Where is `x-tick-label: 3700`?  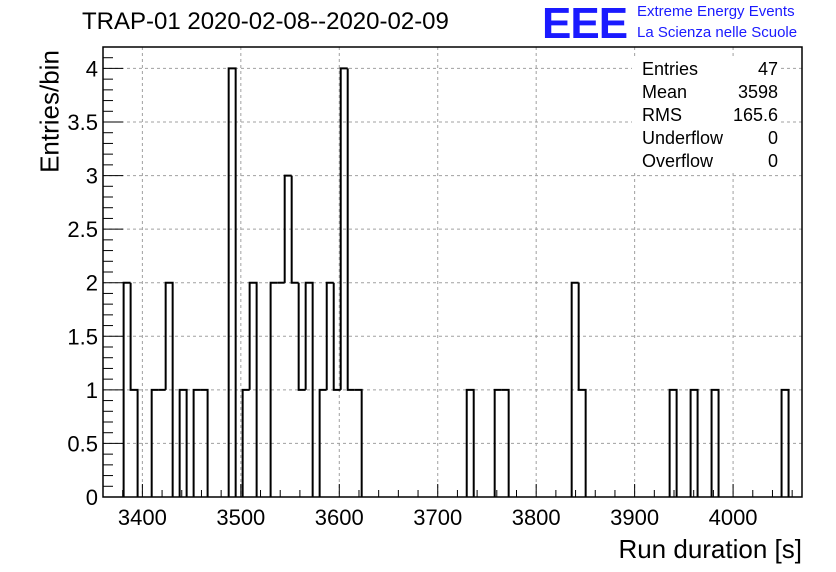
x-tick-label: 3700 is located at coordinates (437, 517).